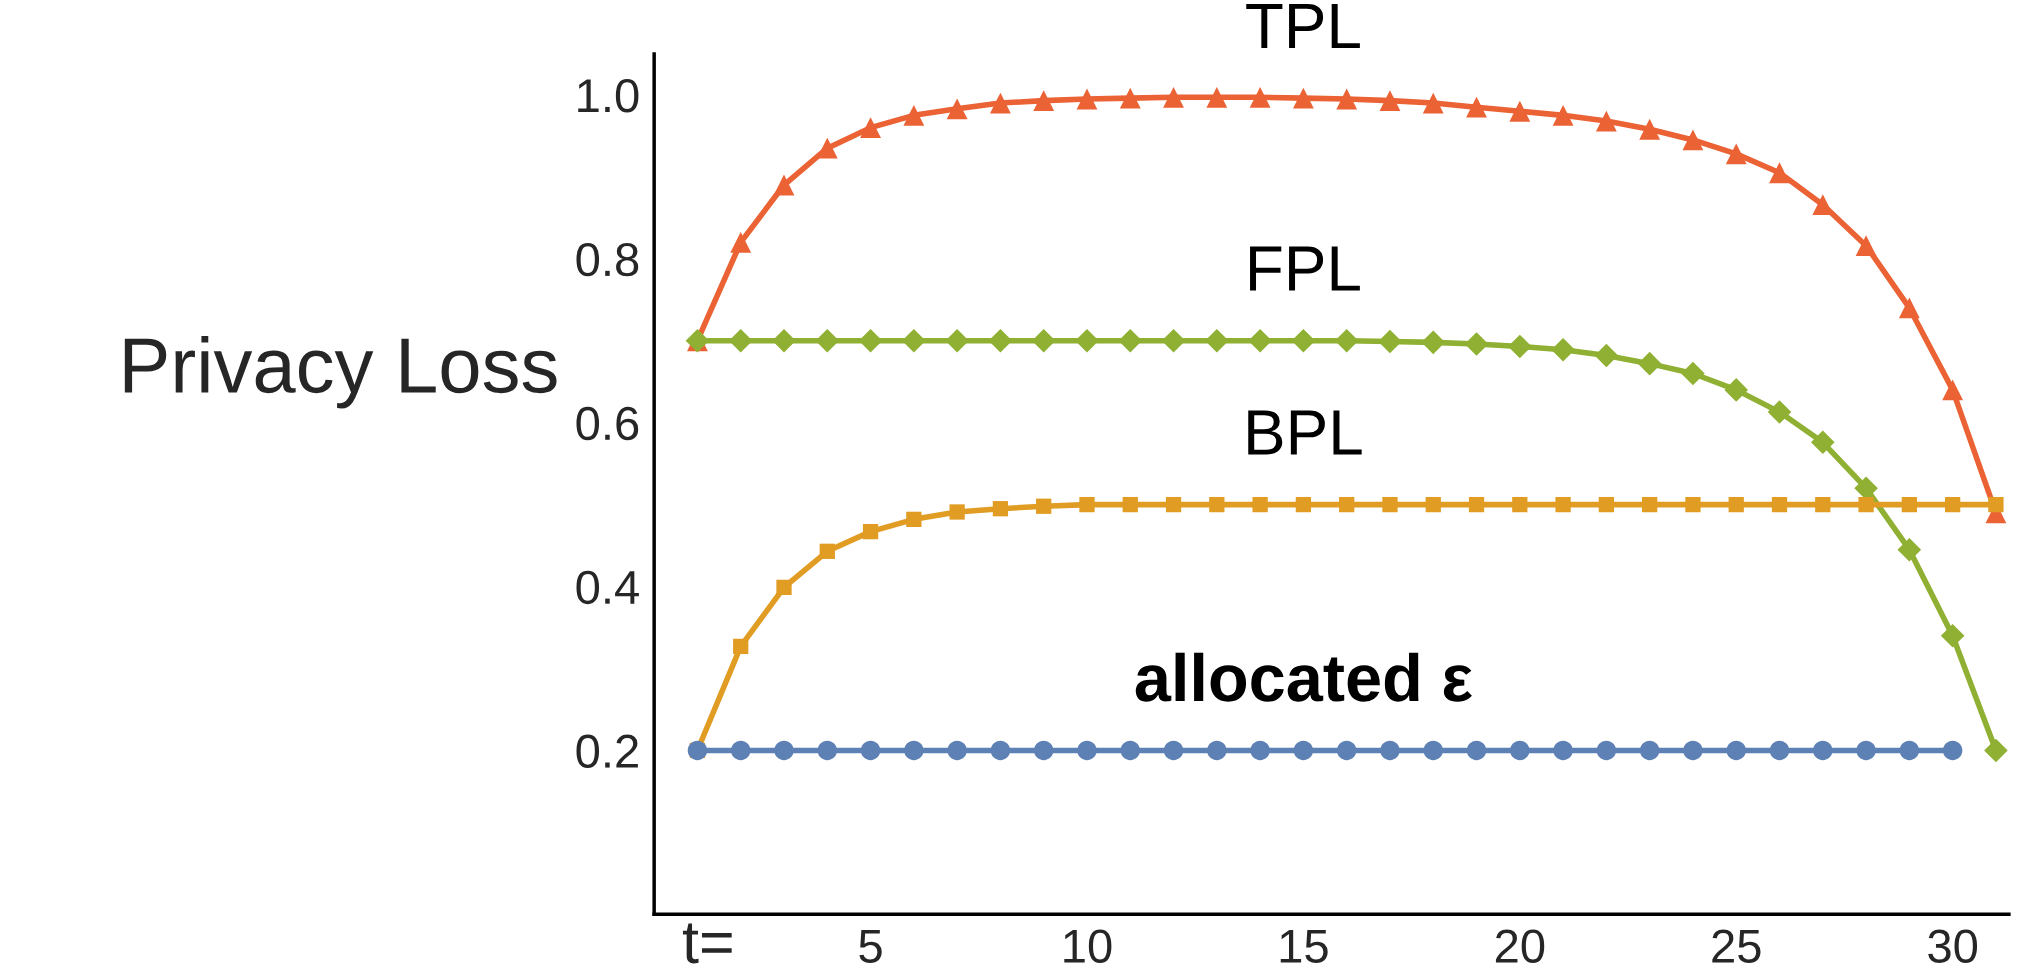  I want to click on y-tick-label: 1.0, so click(608, 96).